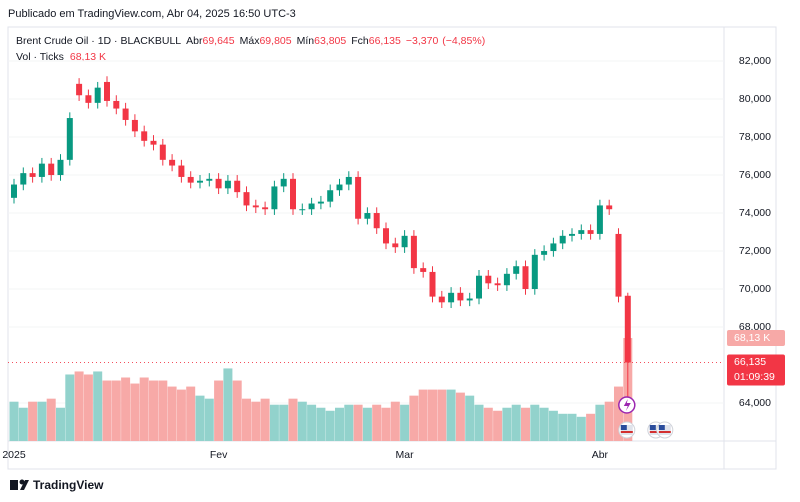  I want to click on high-name: Máx, so click(250, 41).